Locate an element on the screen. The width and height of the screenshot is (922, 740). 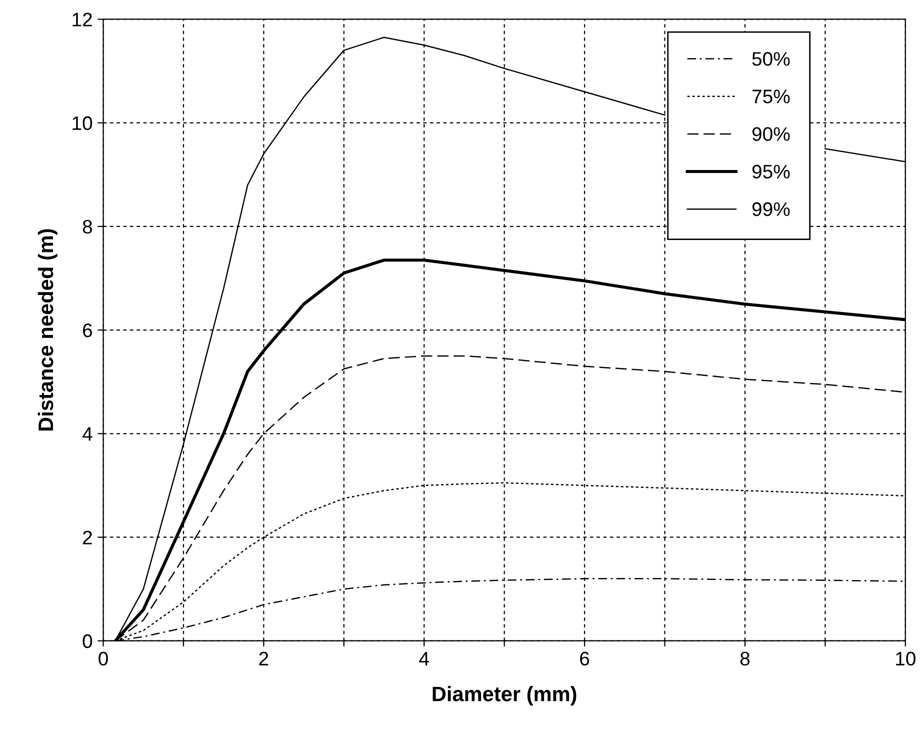
y-tick-label: 4 is located at coordinates (87, 434).